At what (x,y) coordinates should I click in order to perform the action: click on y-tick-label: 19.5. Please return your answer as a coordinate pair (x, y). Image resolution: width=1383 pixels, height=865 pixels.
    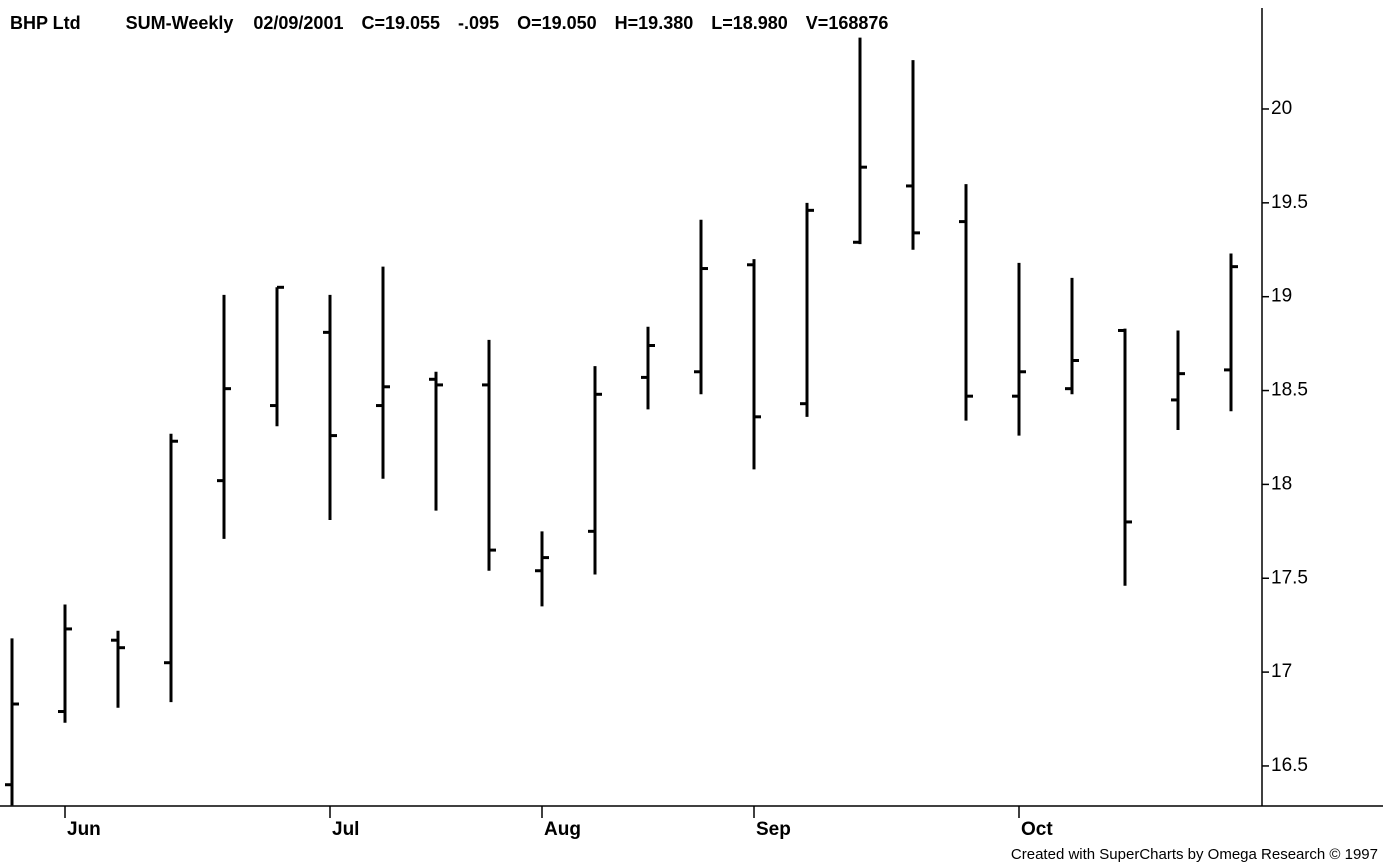
    Looking at the image, I should click on (1289, 202).